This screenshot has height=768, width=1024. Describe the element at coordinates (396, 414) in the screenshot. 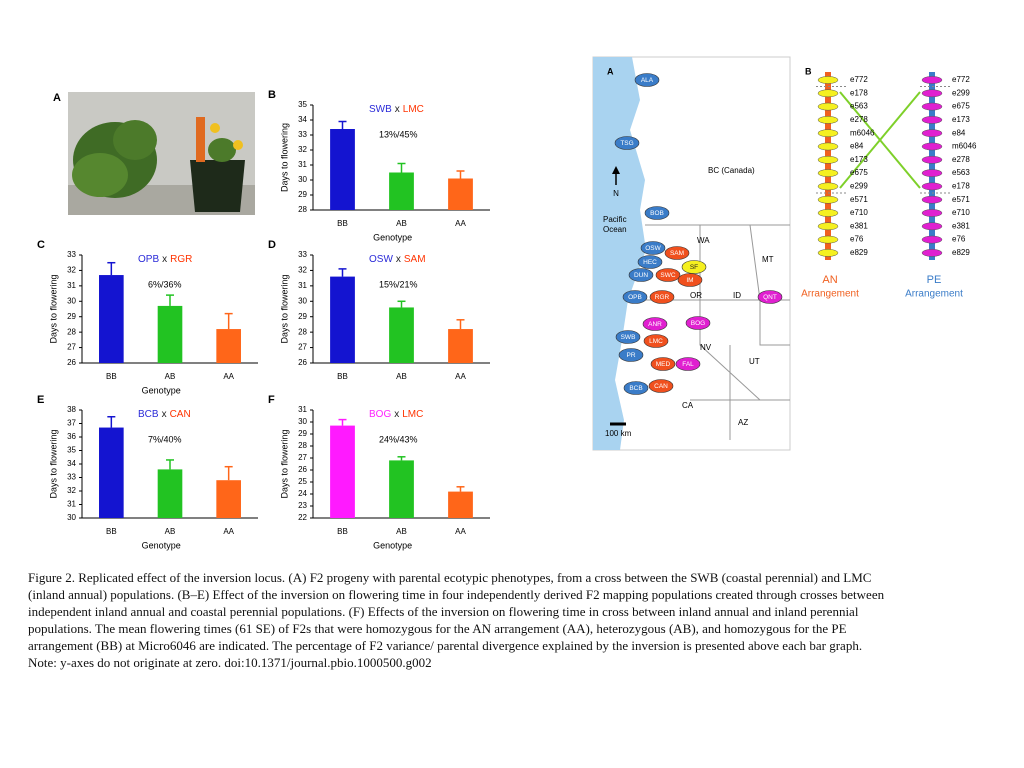

I see `chart-title: BOG x LMC` at that location.